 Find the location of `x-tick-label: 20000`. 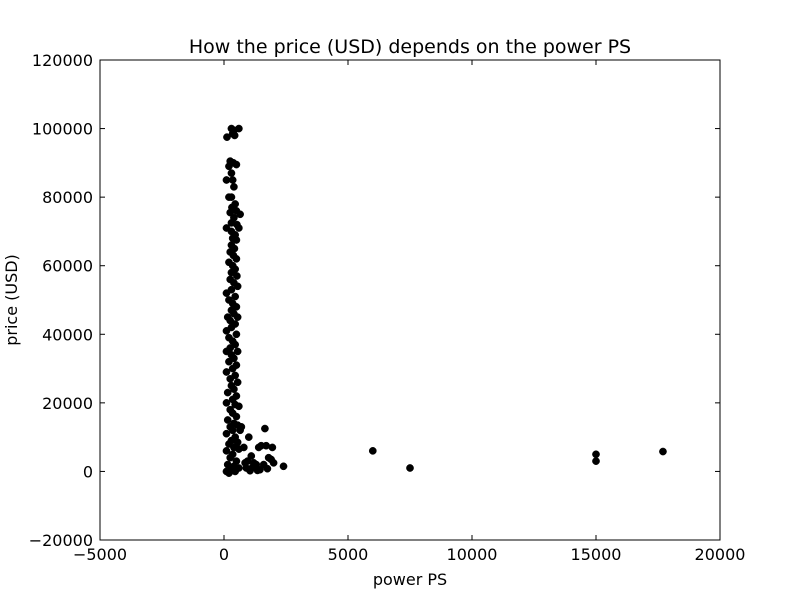

x-tick-label: 20000 is located at coordinates (720, 554).